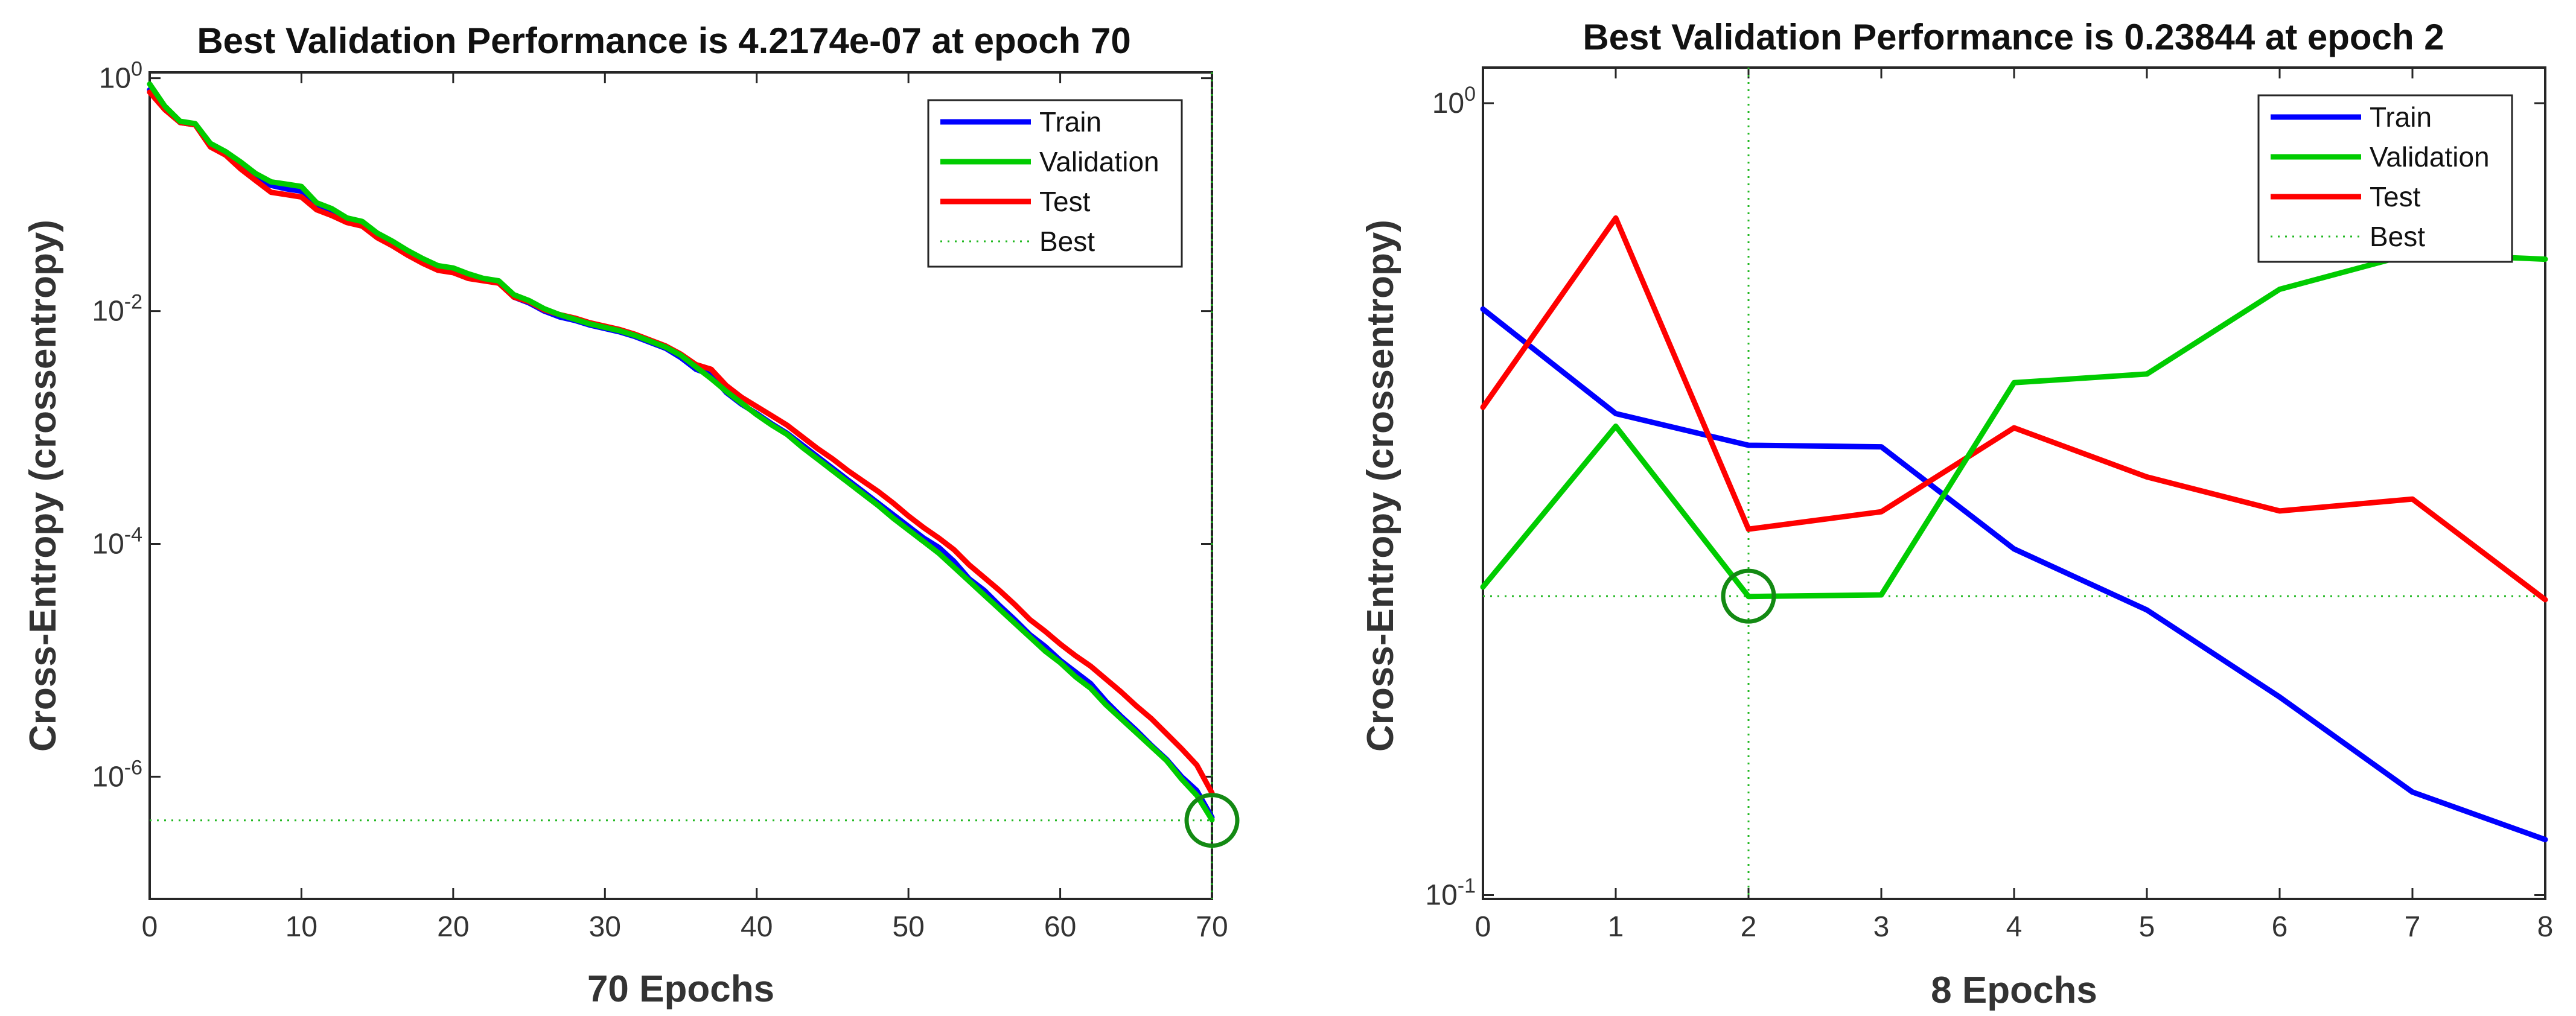 Image resolution: width=2576 pixels, height=1016 pixels. I want to click on y-tick-label: 10⁻⁴, so click(117, 541).